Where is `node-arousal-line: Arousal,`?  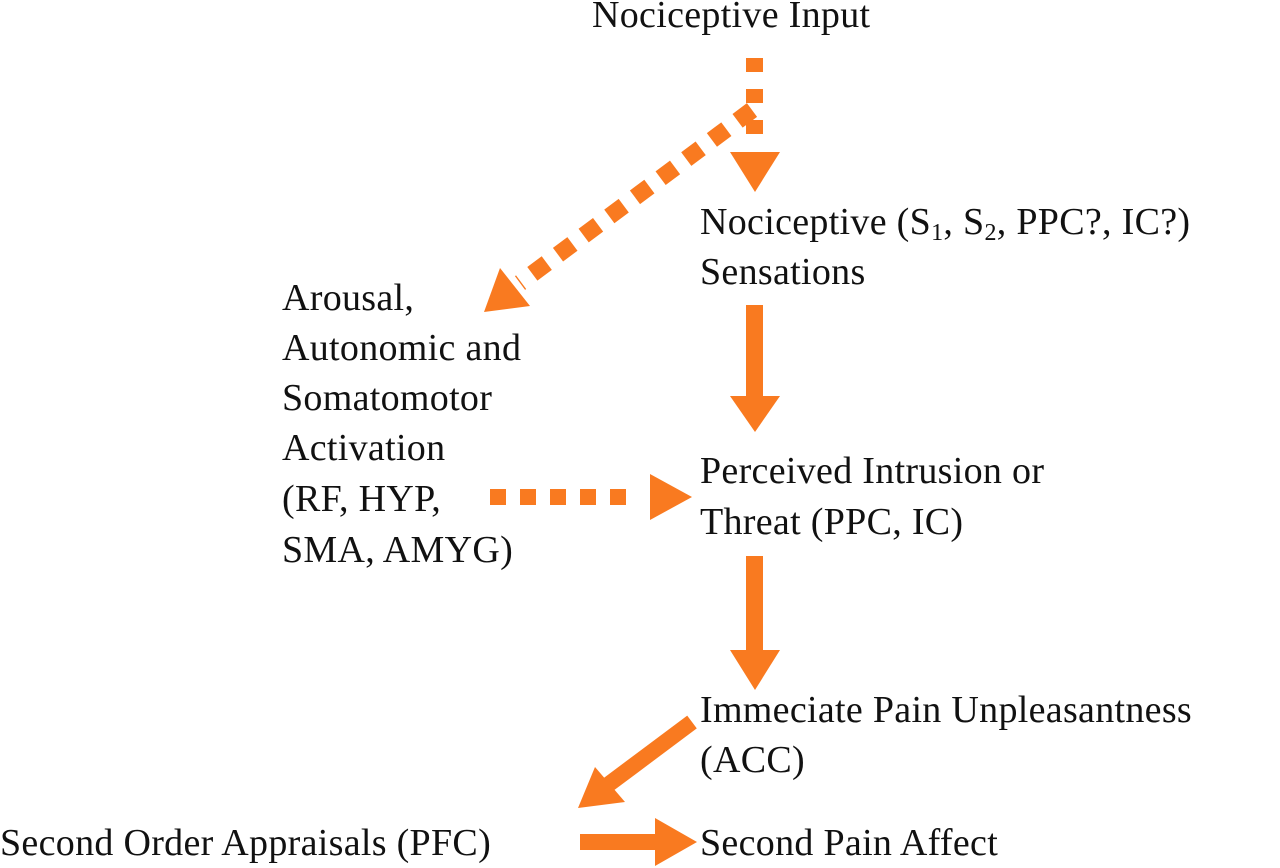 node-arousal-line: Arousal, is located at coordinates (348, 298).